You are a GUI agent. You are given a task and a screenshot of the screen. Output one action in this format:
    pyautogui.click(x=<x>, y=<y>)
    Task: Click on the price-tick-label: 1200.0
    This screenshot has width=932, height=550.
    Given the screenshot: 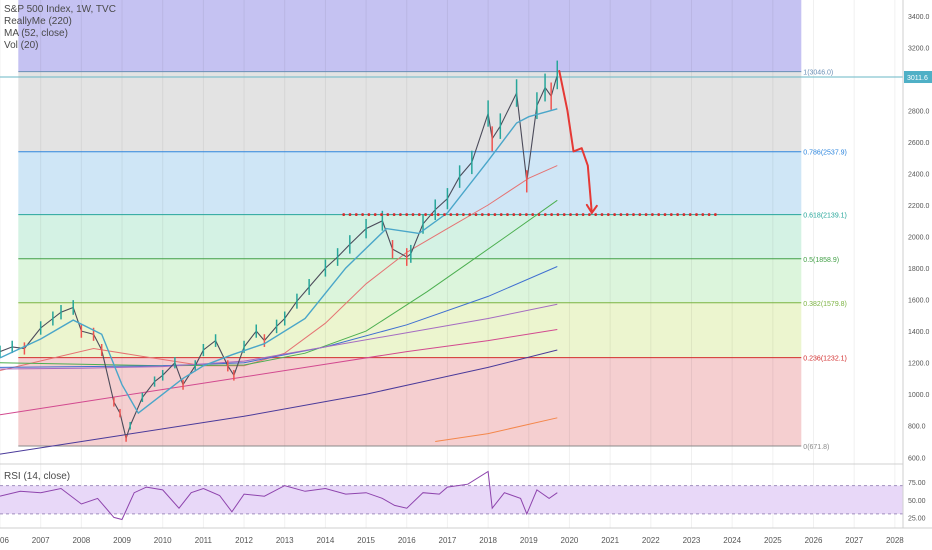 What is the action you would take?
    pyautogui.click(x=919, y=364)
    